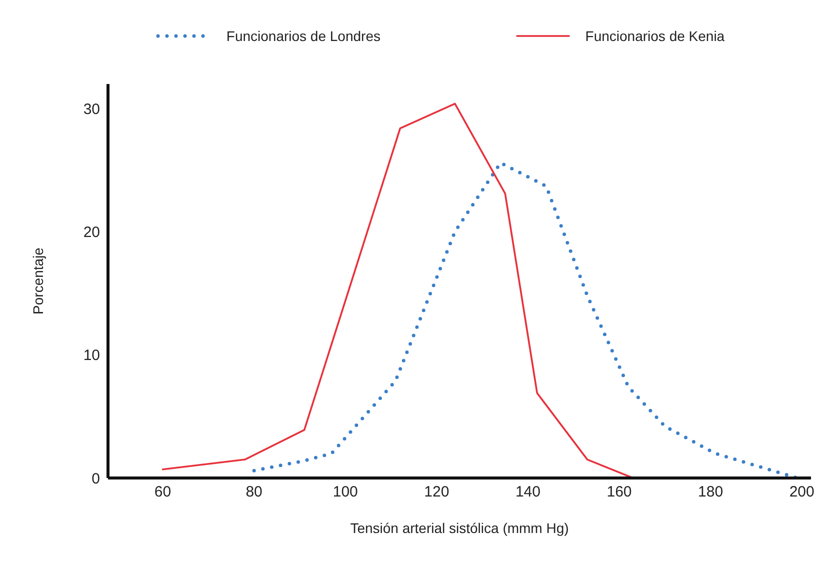 The height and width of the screenshot is (566, 839). I want to click on legend-label: Funcionarios de Londres, so click(303, 36).